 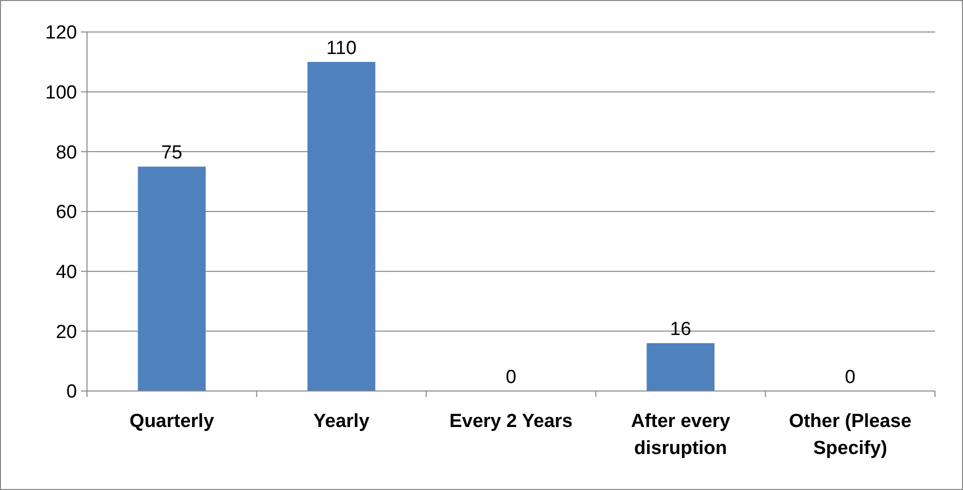 What do you see at coordinates (61, 93) in the screenshot?
I see `y-tick-label: 100` at bounding box center [61, 93].